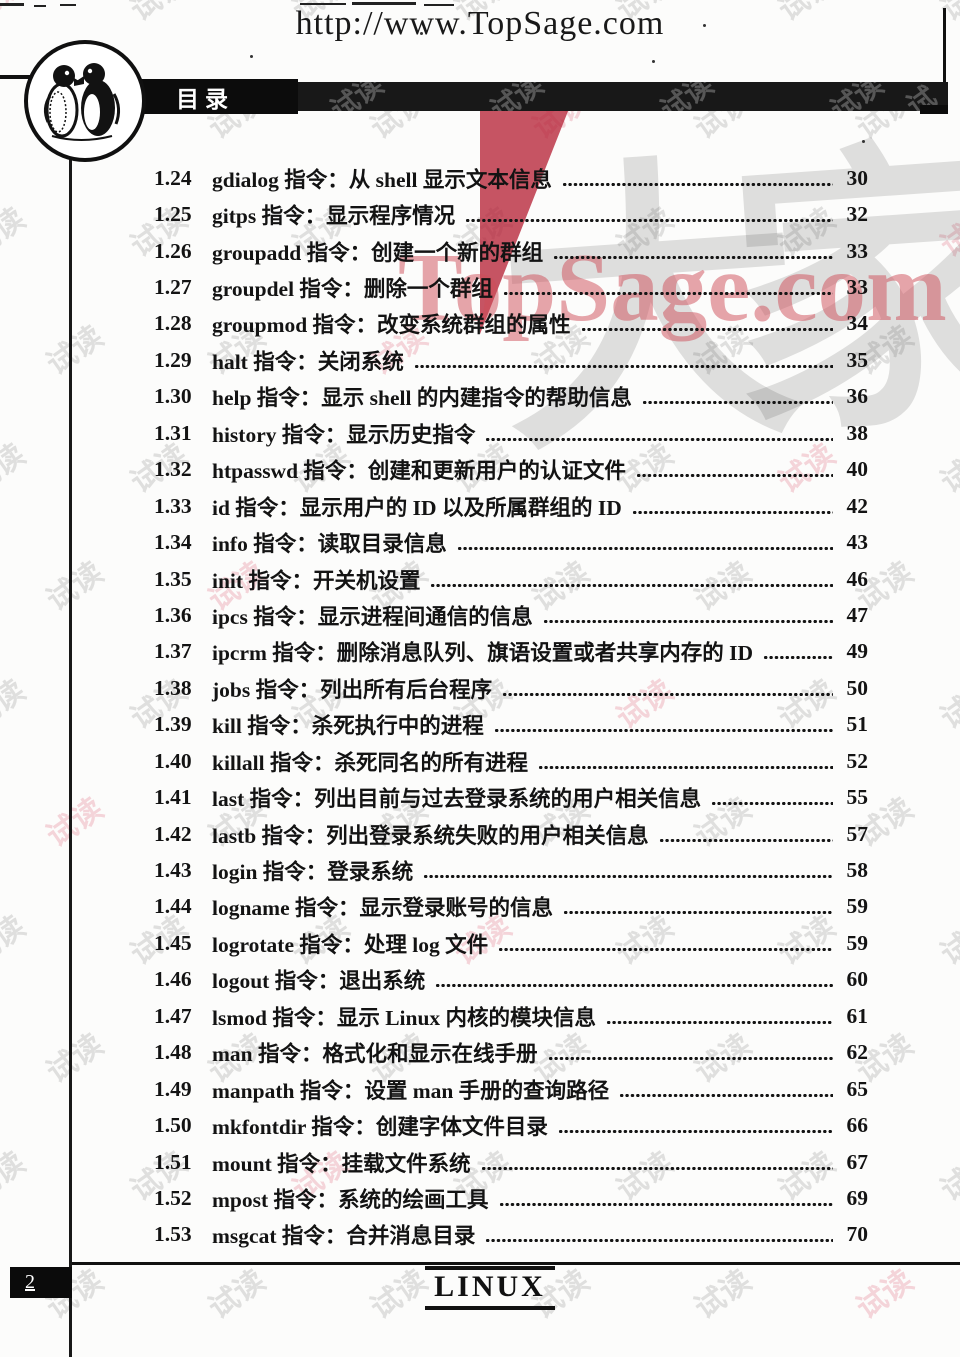 This screenshot has width=960, height=1357. I want to click on toc-entry: 1.25 gitps 指令：显示程序情况 32, so click(511, 214).